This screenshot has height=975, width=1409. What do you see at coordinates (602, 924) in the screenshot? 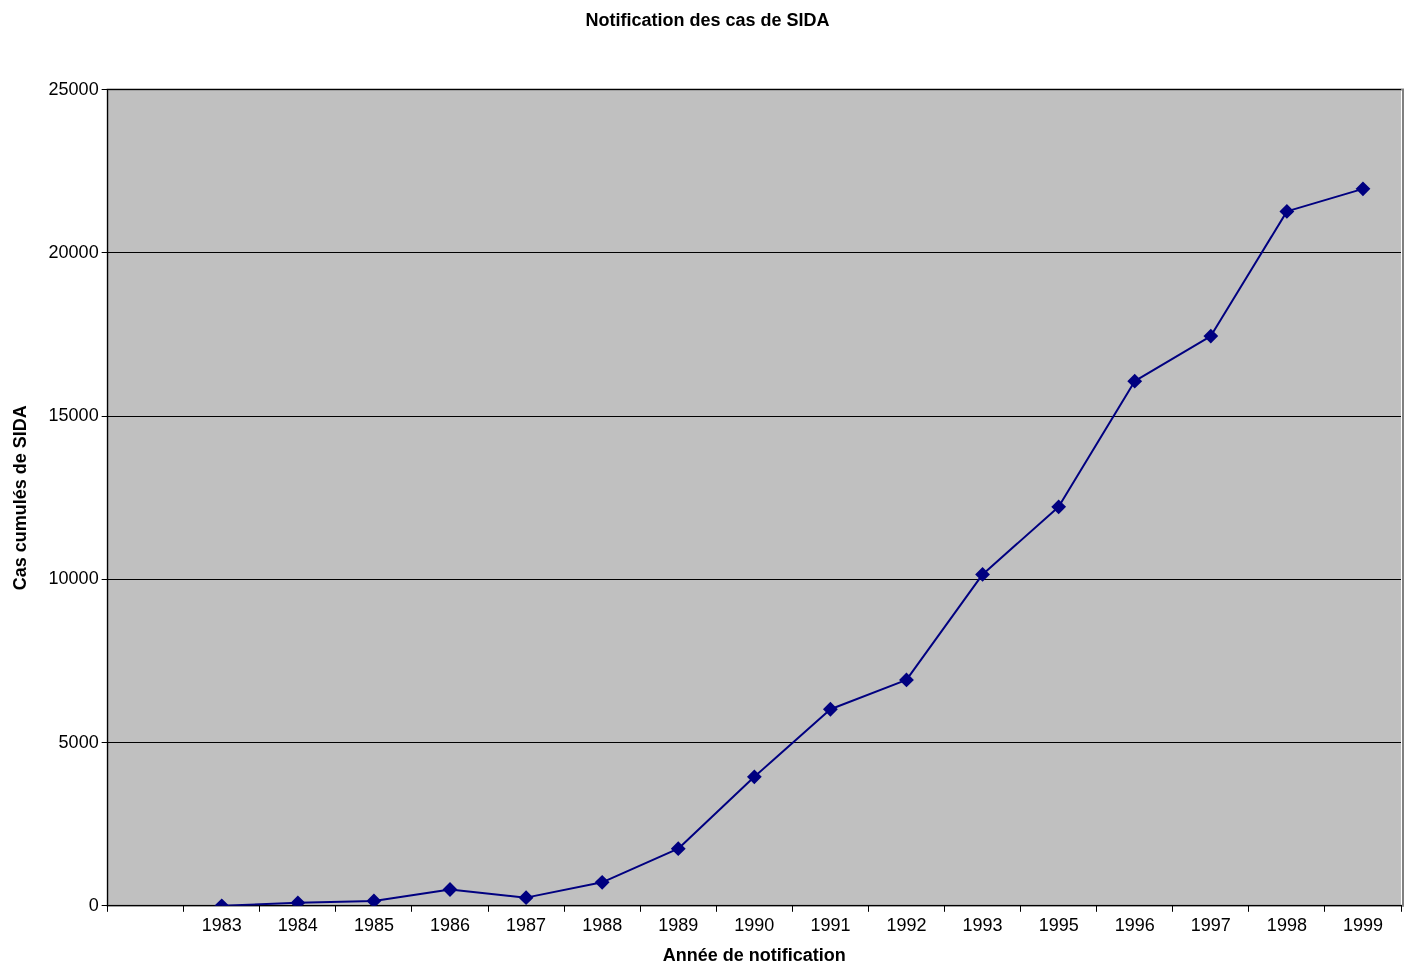
I see `x-tick-label: 1988` at bounding box center [602, 924].